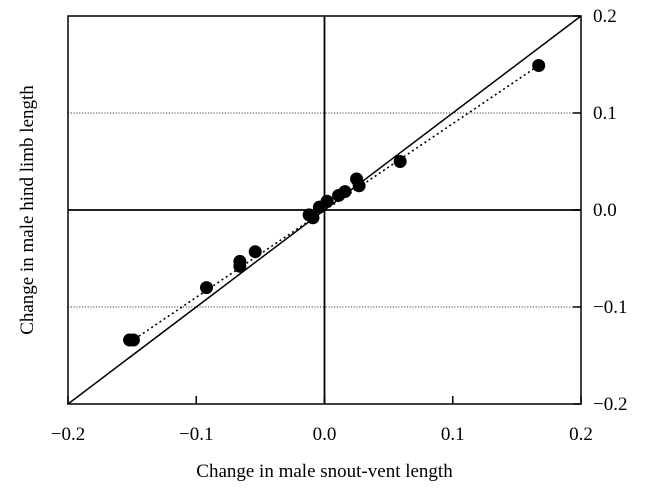 The width and height of the screenshot is (646, 488). What do you see at coordinates (68, 434) in the screenshot?
I see `x-tick-label: −0.2` at bounding box center [68, 434].